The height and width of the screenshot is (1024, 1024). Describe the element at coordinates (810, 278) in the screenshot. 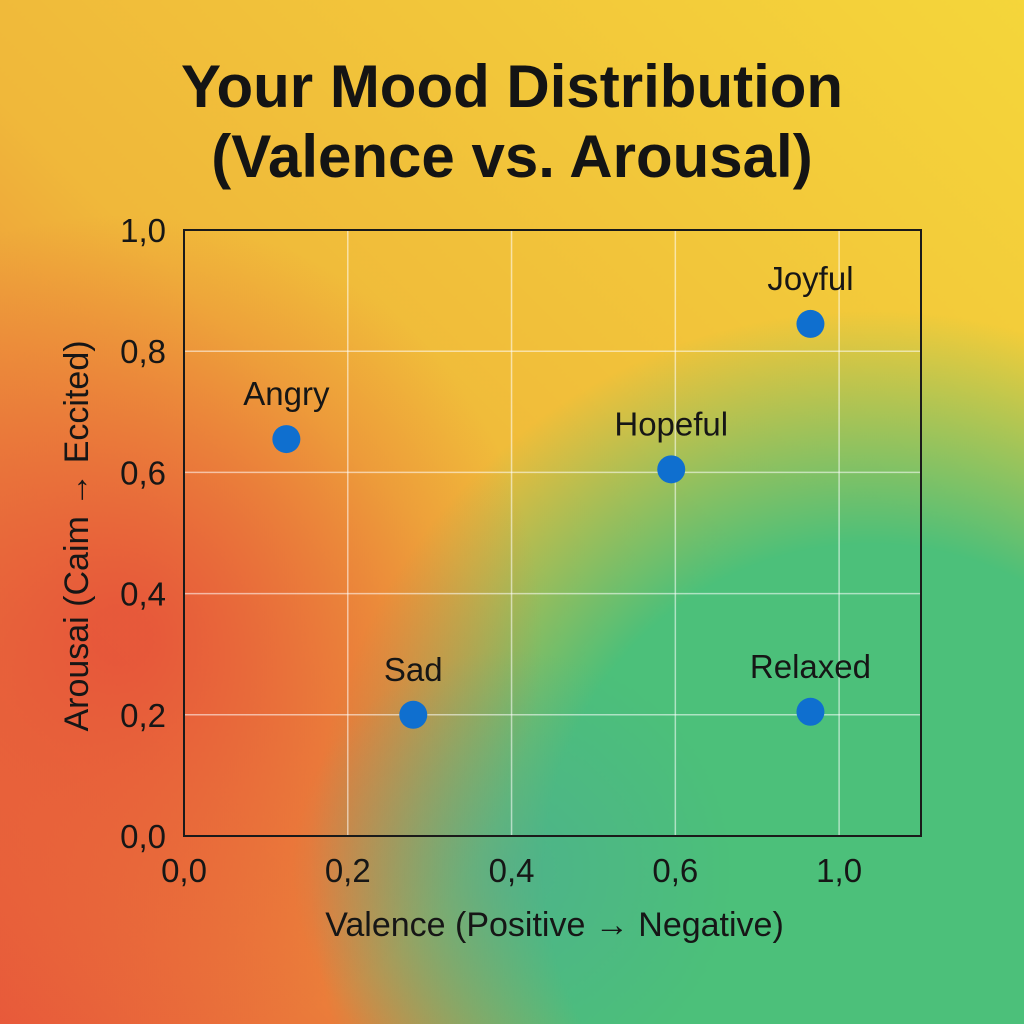

I see `data-label-joyful: Joyful` at that location.